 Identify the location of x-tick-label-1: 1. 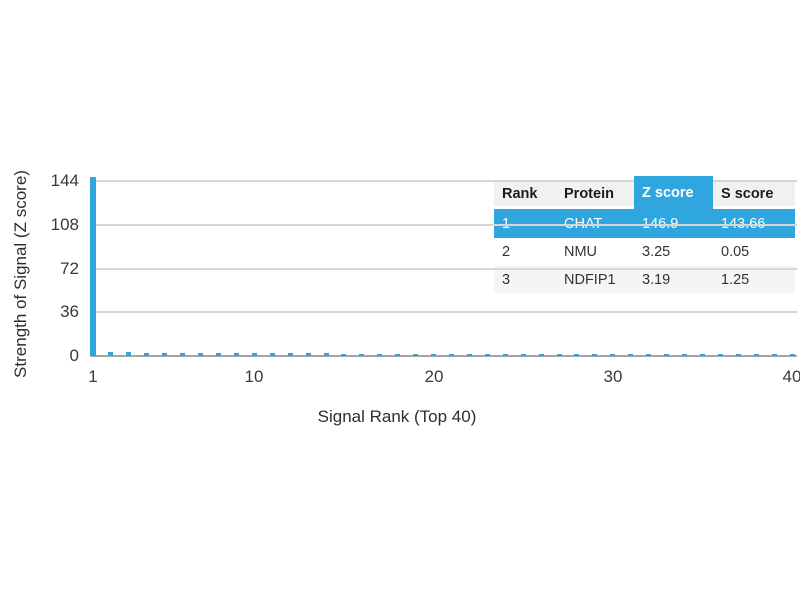
(93, 376).